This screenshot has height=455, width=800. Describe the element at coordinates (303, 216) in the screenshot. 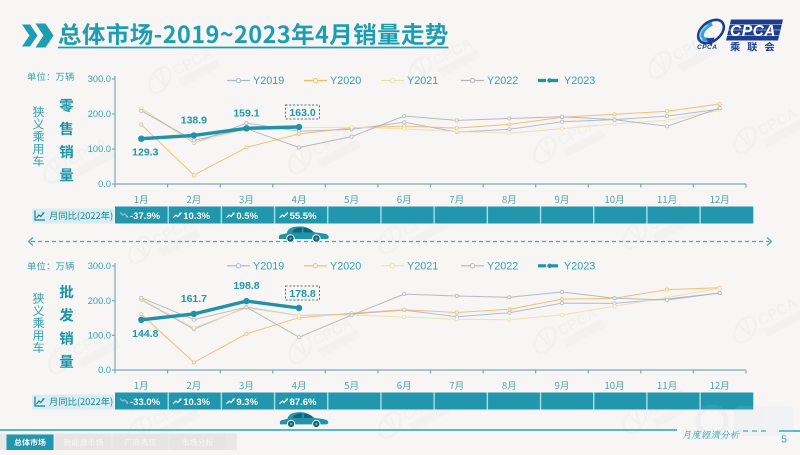

I see `svg-text: 55.5%` at that location.